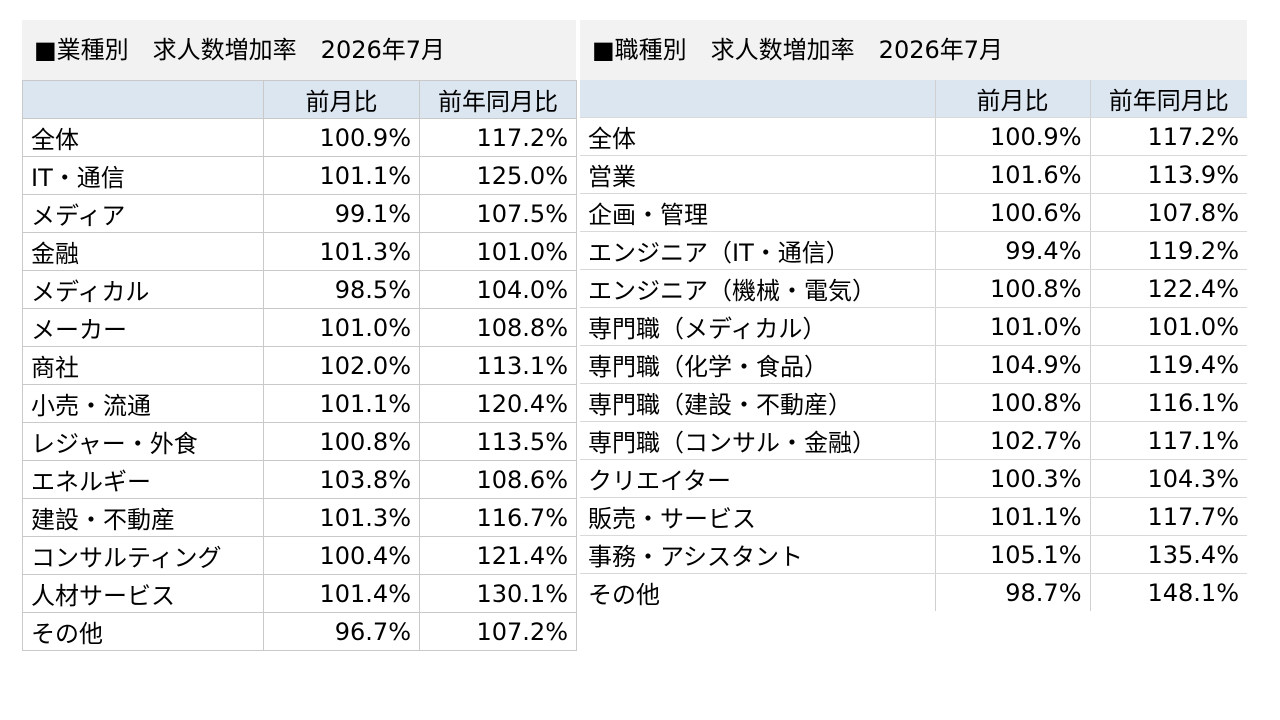  What do you see at coordinates (498, 479) in the screenshot?
I see `yoy-value: 108.6%` at bounding box center [498, 479].